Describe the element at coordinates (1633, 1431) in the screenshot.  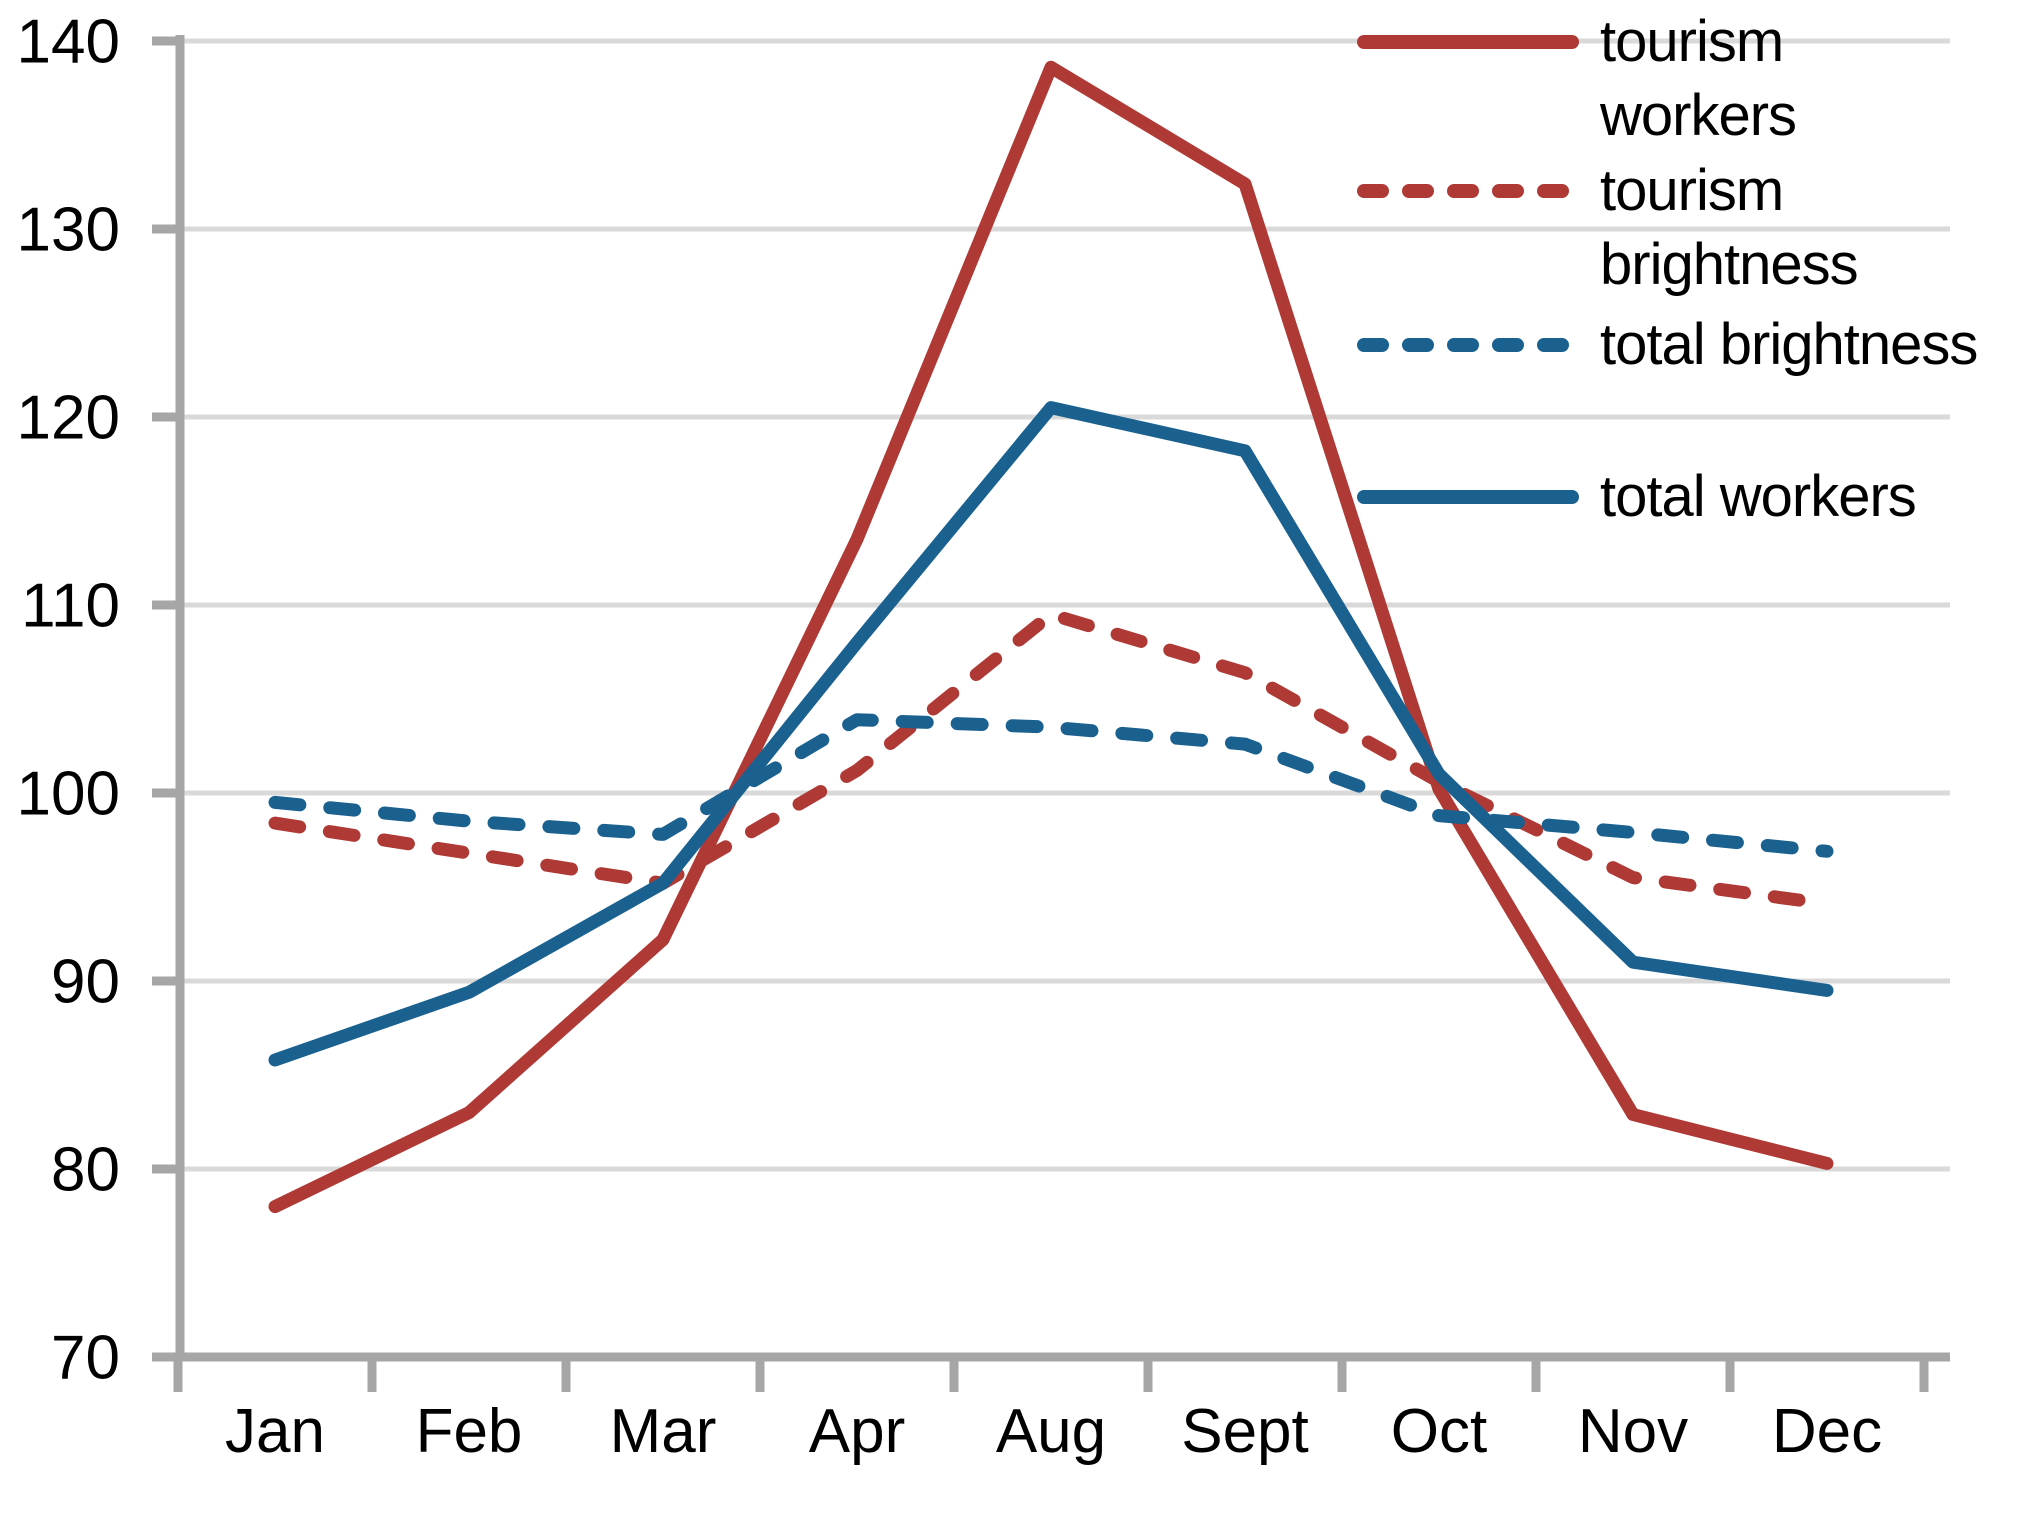
I see `x-axis-tick-label: Nov` at that location.